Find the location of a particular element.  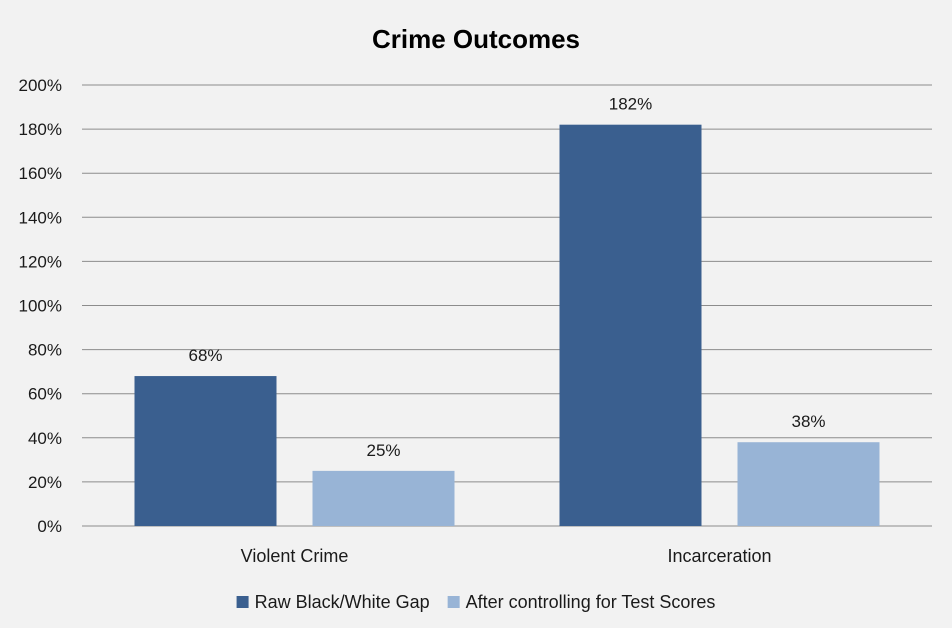

y-tick-label: 120% is located at coordinates (40, 261).